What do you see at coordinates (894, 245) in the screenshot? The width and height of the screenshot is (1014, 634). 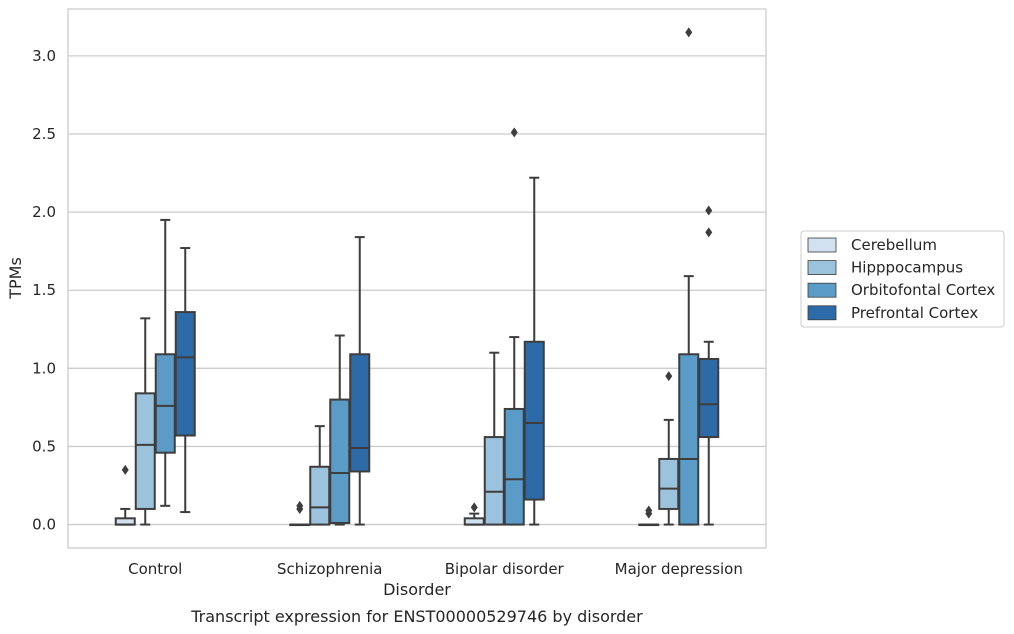 I see `legend-label: Cerebellum` at bounding box center [894, 245].